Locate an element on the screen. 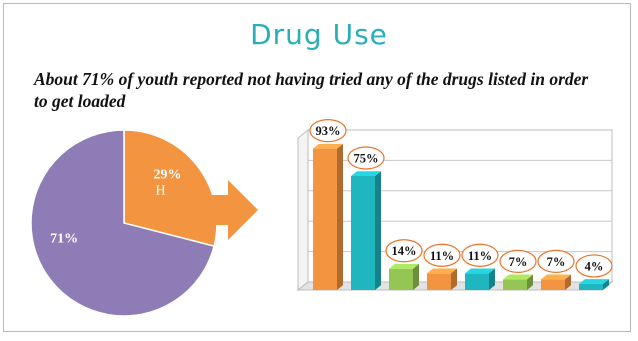 This screenshot has width=638, height=341. chart-side-wall is located at coordinates (303, 210).